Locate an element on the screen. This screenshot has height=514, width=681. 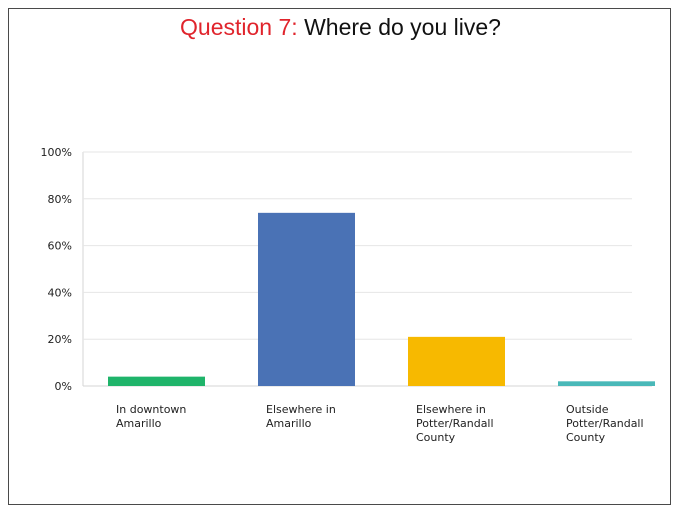
x-tick-label: Elsewhere in Potter/Randall County is located at coordinates (476, 423).